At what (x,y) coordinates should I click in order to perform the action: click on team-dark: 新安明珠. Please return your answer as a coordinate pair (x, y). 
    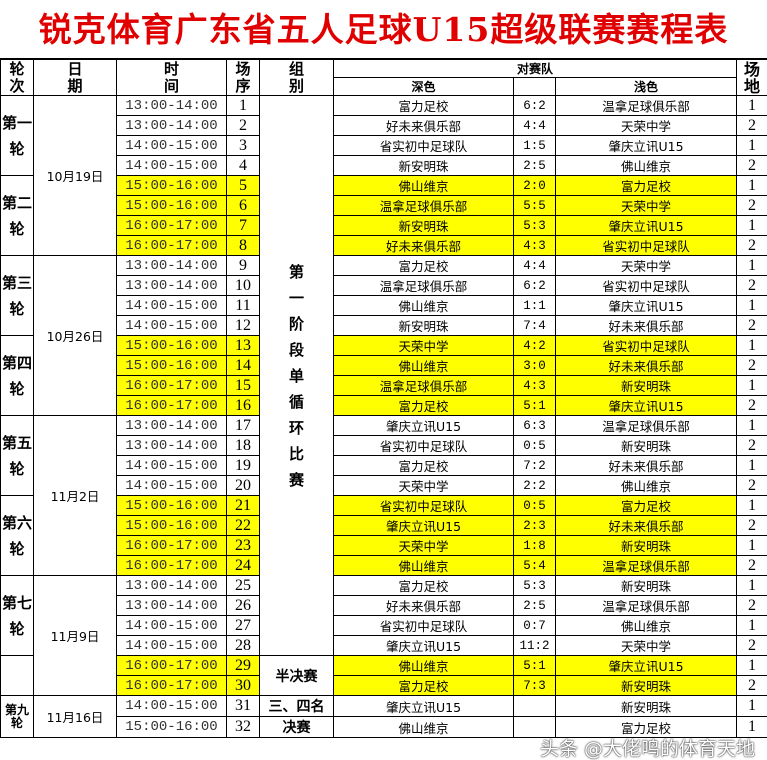
    Looking at the image, I should click on (424, 326).